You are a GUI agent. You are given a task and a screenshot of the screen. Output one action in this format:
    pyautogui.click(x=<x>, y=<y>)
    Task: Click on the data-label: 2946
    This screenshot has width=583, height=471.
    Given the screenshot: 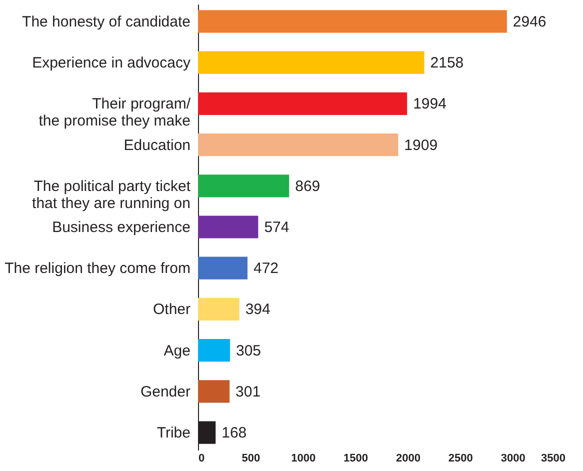 What is the action you would take?
    pyautogui.click(x=529, y=21)
    